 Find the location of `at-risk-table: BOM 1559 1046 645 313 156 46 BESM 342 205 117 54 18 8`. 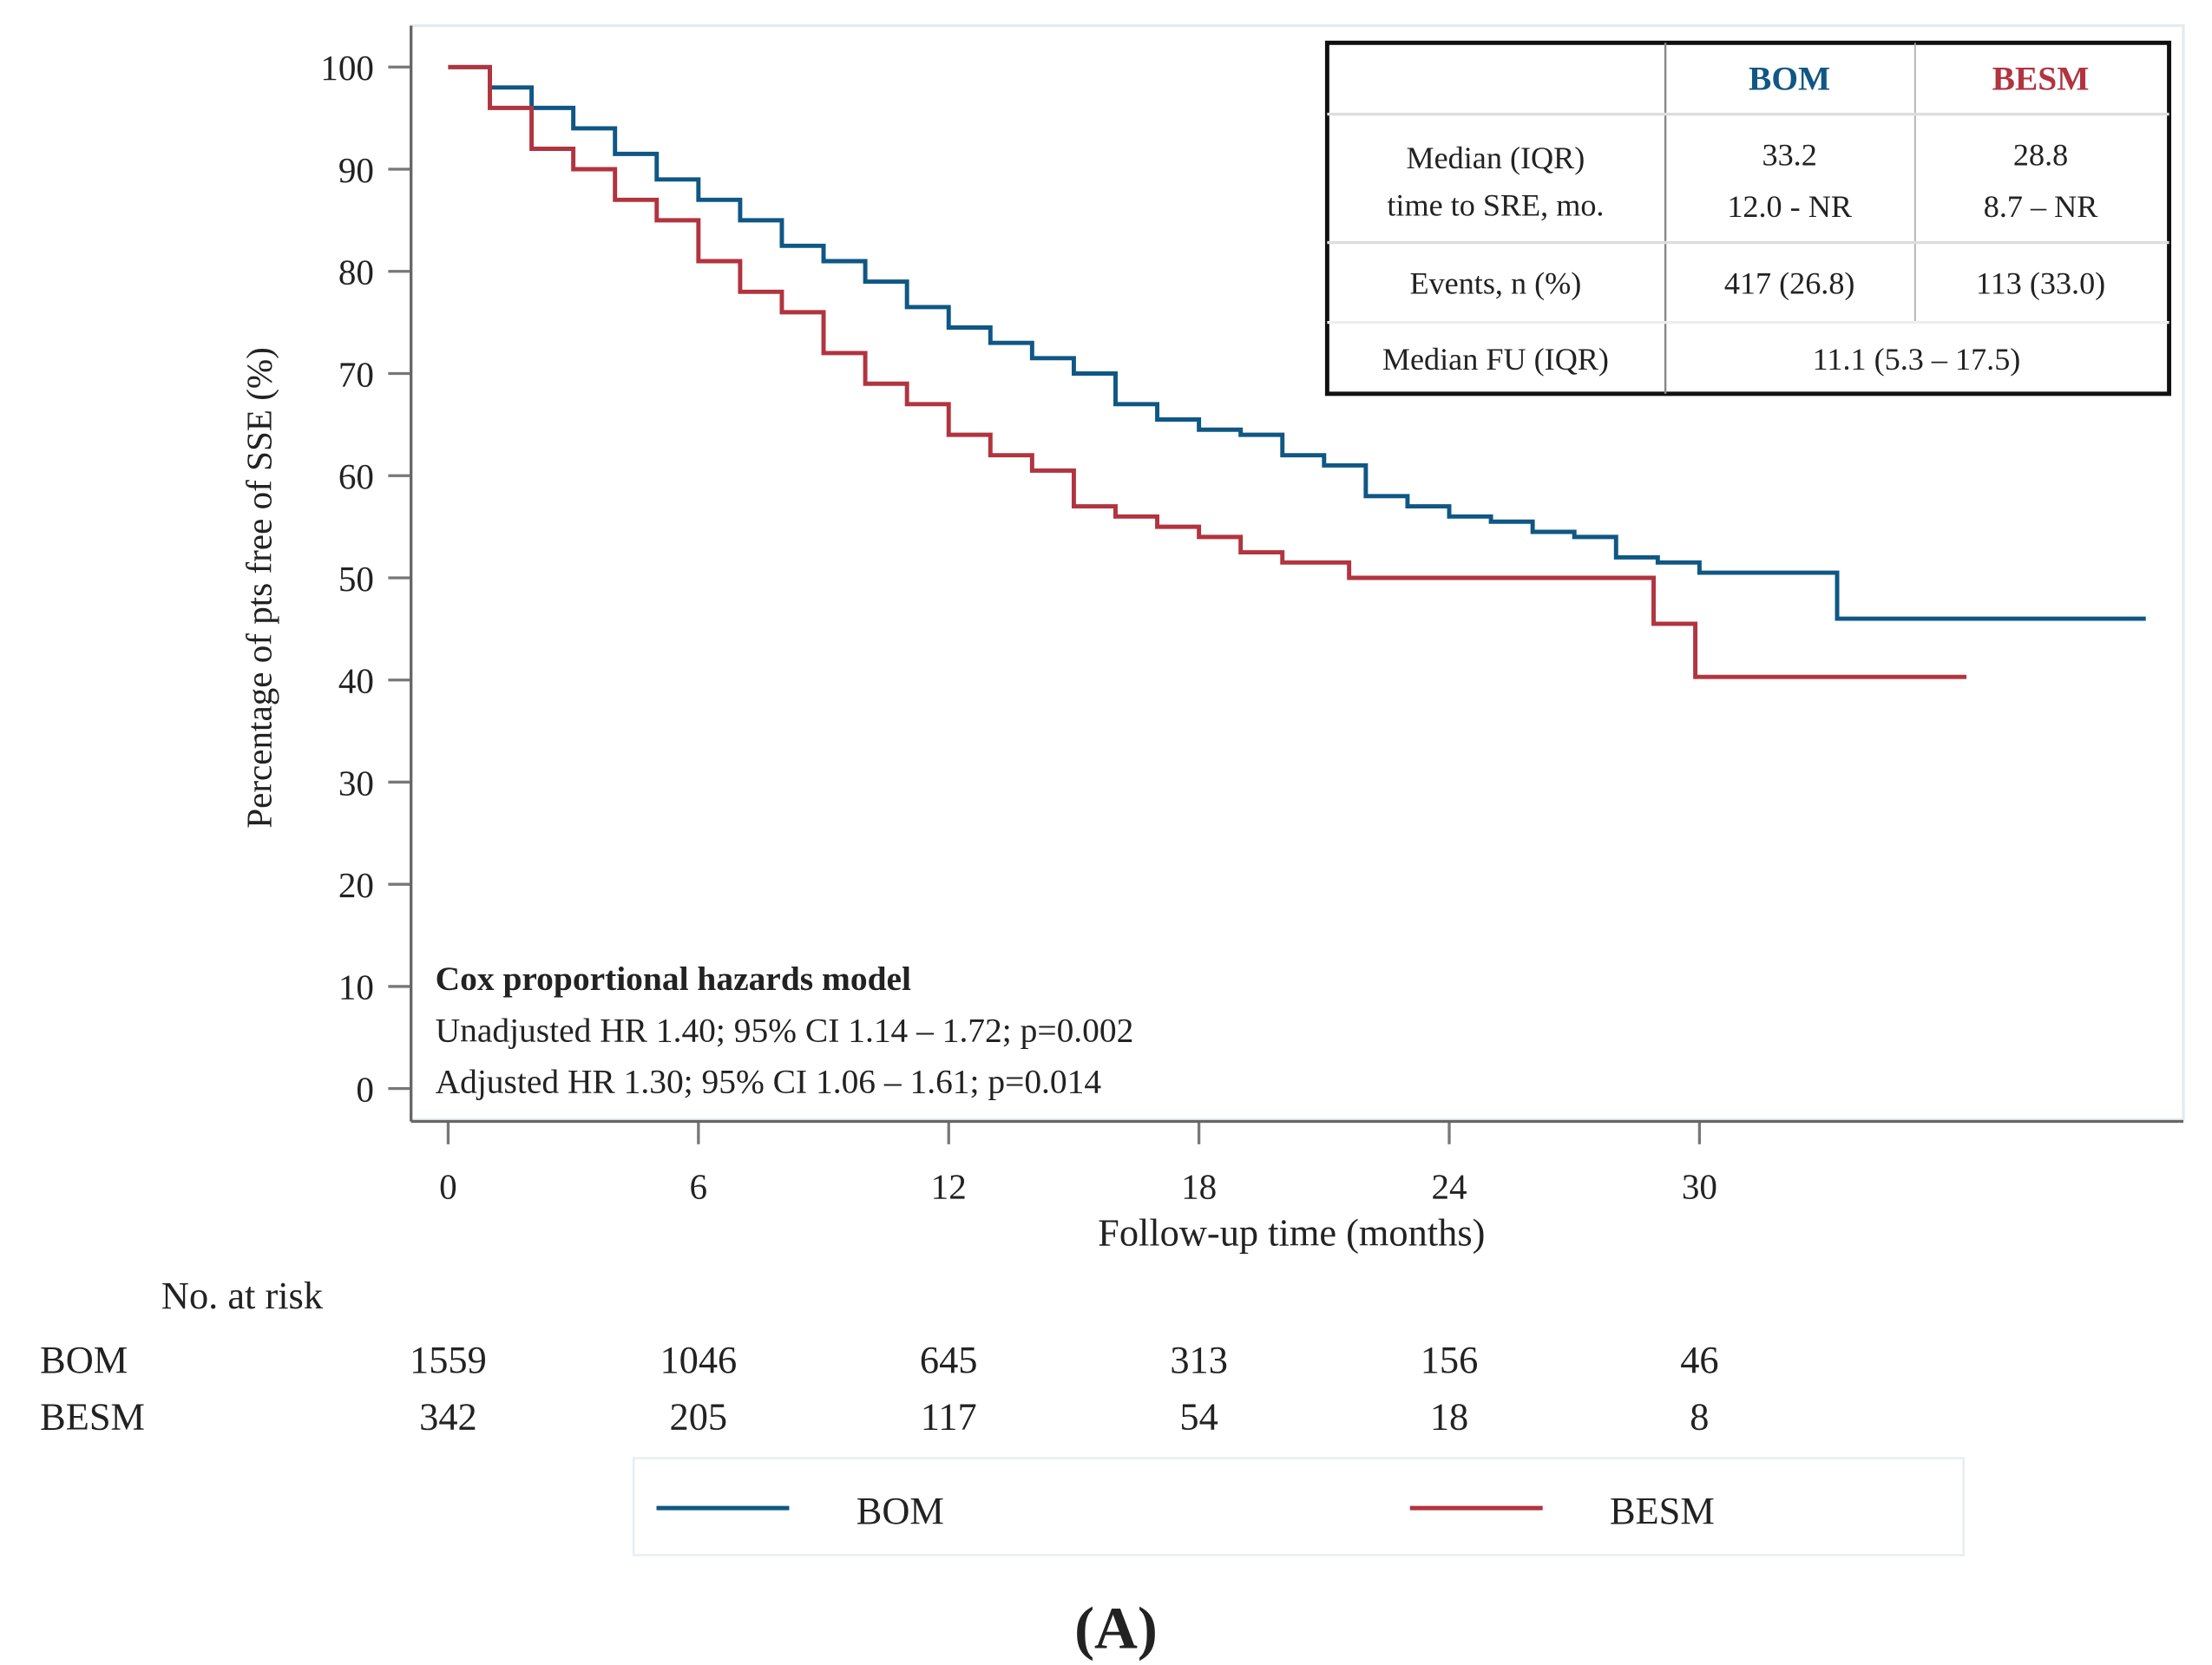

at-risk-table: BOM 1559 1046 645 313 156 46 BESM 342 205 117 54 18 8 is located at coordinates (879, 1389).